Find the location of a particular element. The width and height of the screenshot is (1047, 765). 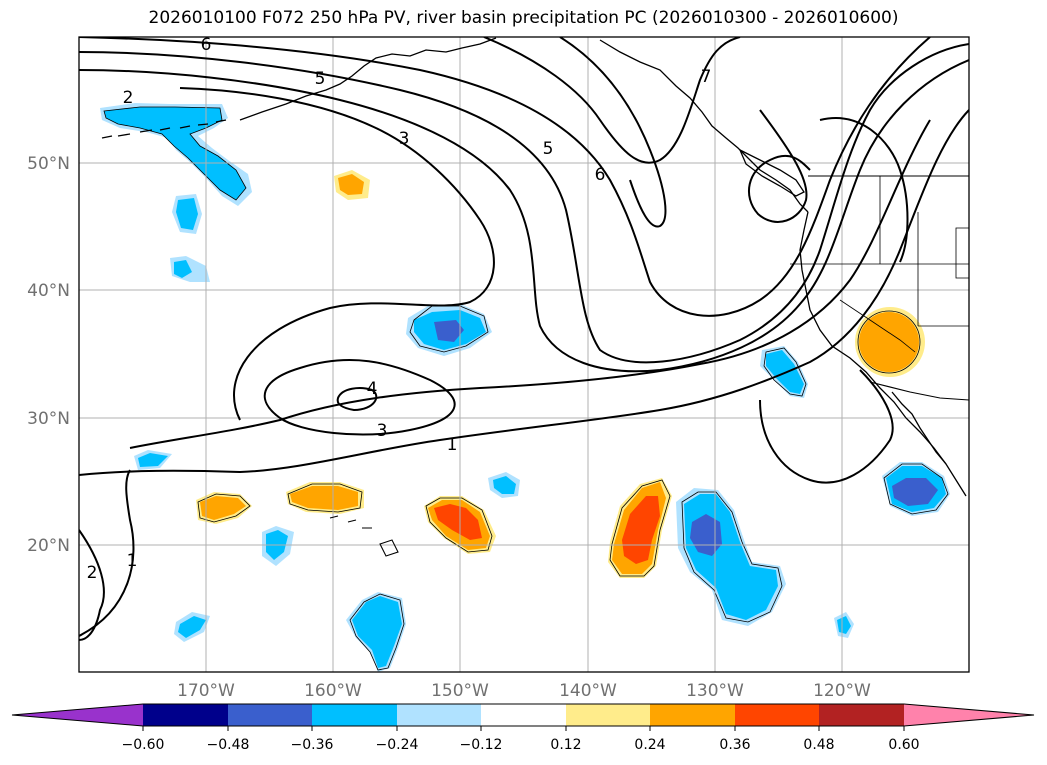

precip-blob-6-core is located at coordinates (915, 492).